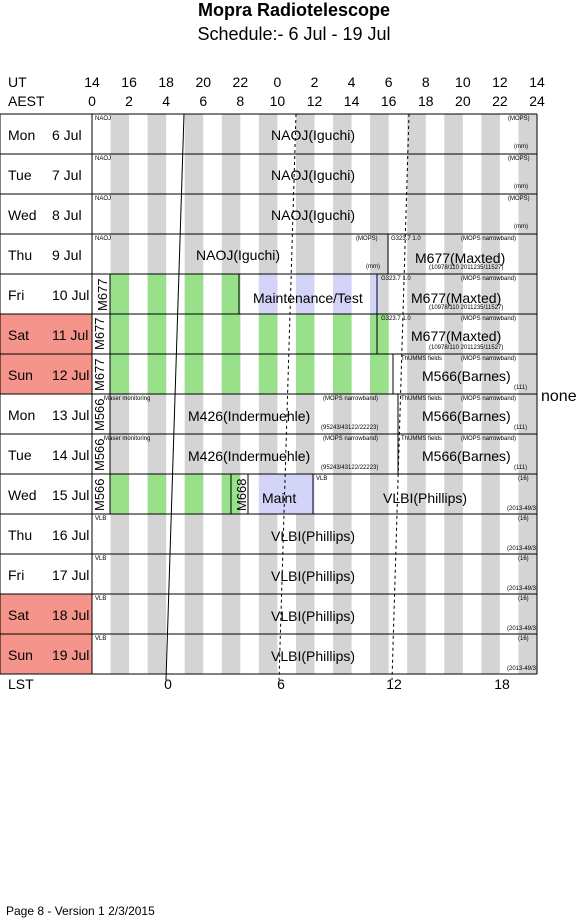  Describe the element at coordinates (71, 375) in the screenshot. I see `day-date: 12 Jul` at that location.